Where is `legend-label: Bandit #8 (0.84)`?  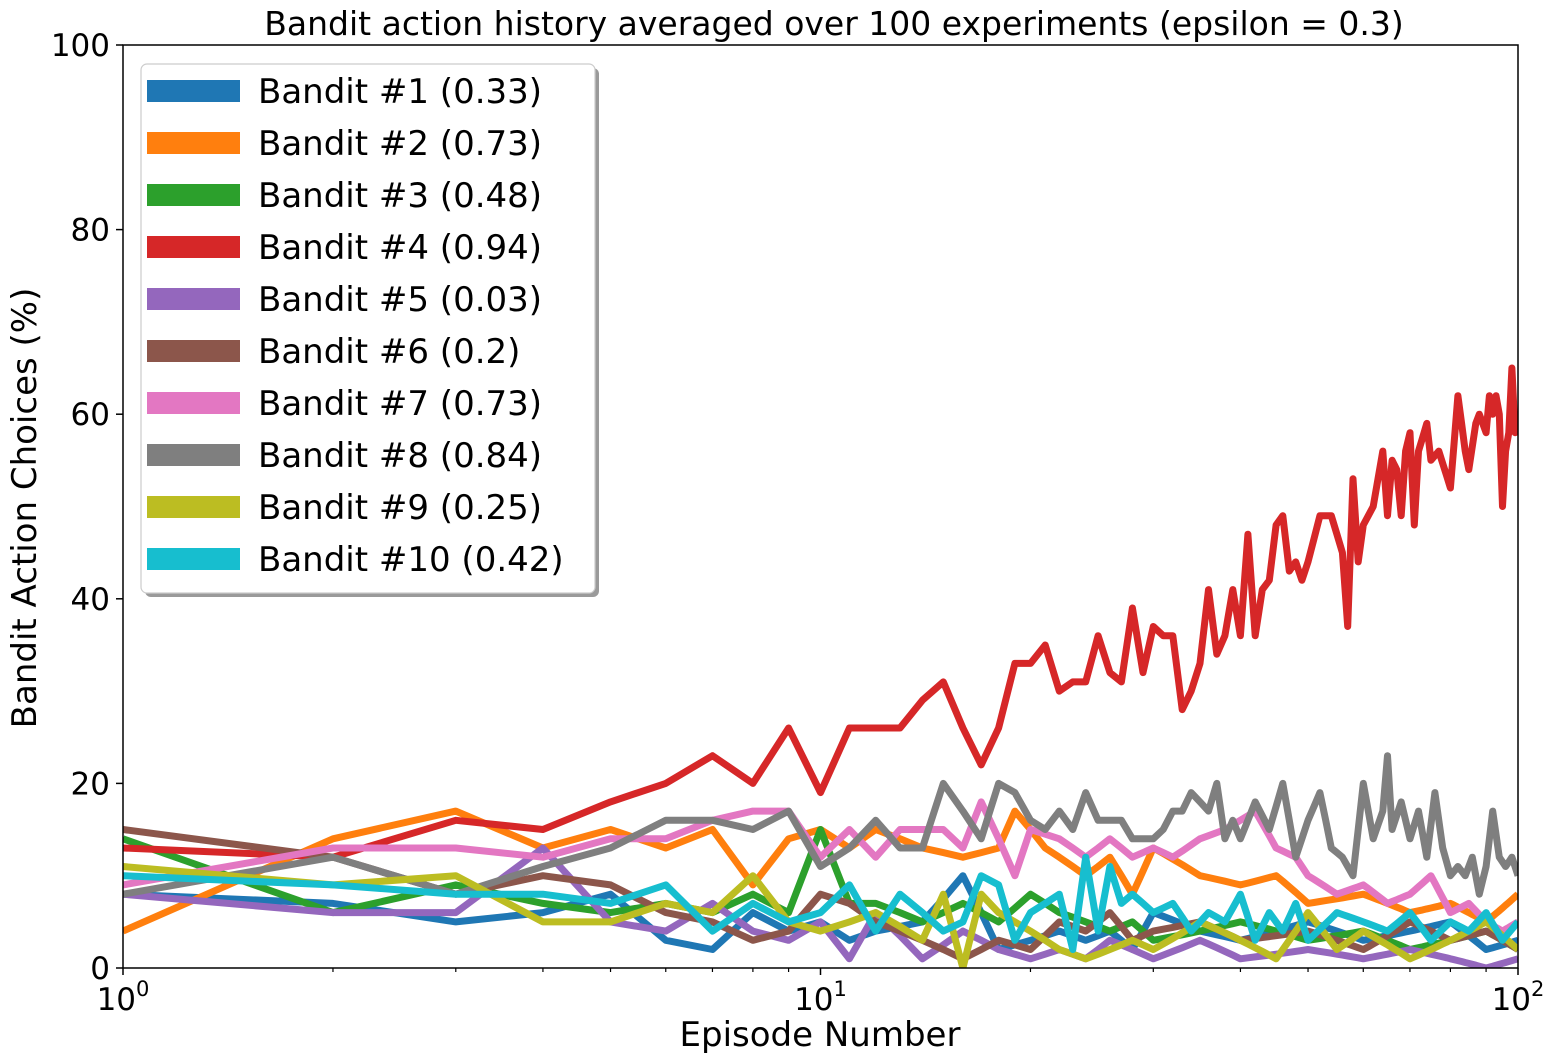 legend-label: Bandit #8 (0.84) is located at coordinates (400, 456).